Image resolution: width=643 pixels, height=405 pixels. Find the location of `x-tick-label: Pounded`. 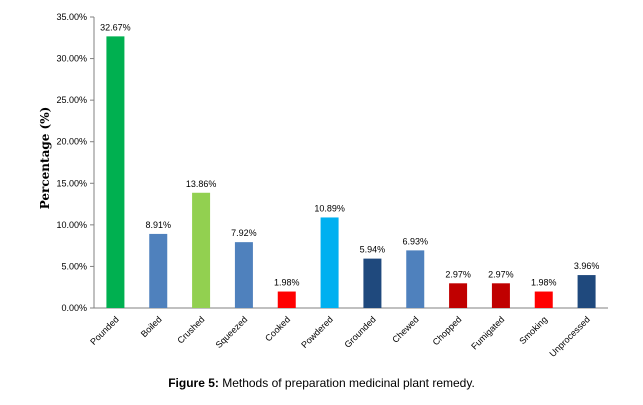

x-tick-label: Pounded is located at coordinates (104, 330).